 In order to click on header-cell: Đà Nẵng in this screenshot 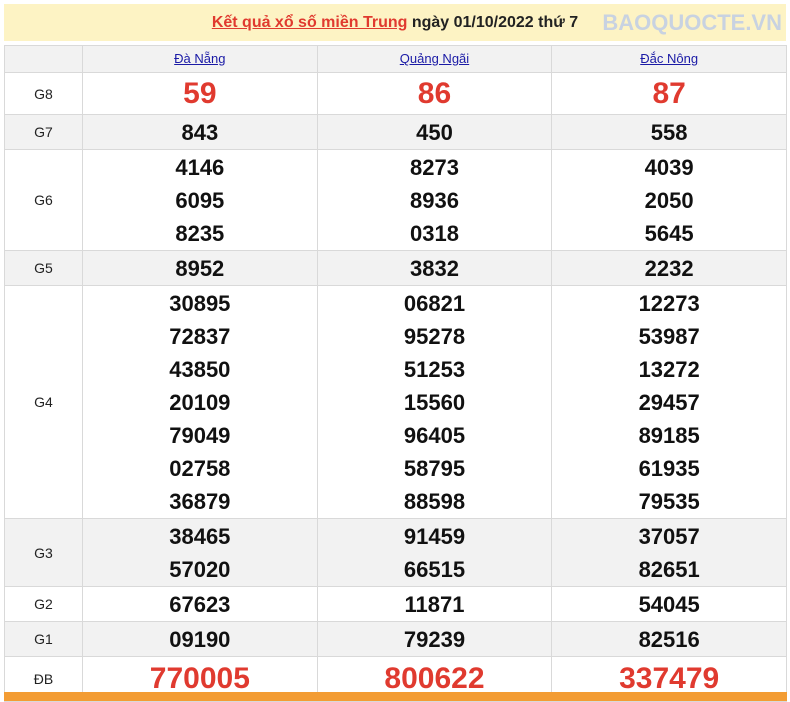, I will do `click(200, 59)`.